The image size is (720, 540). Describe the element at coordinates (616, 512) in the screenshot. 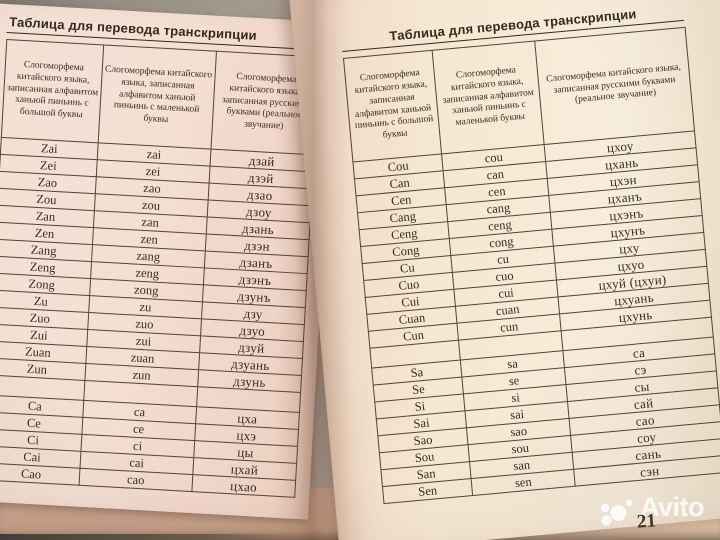

I see `avito-logo-icon` at that location.